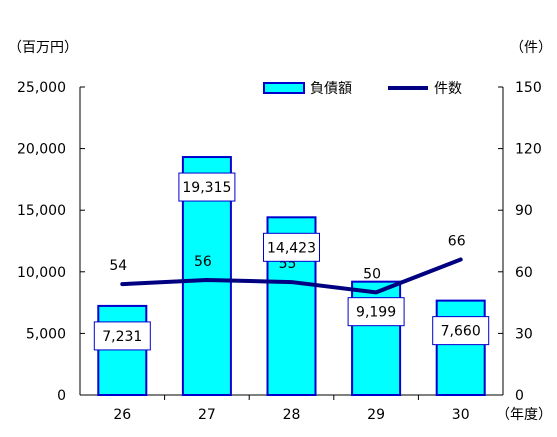 The image size is (557, 437). I want to click on left-tick-label: 0, so click(61, 396).